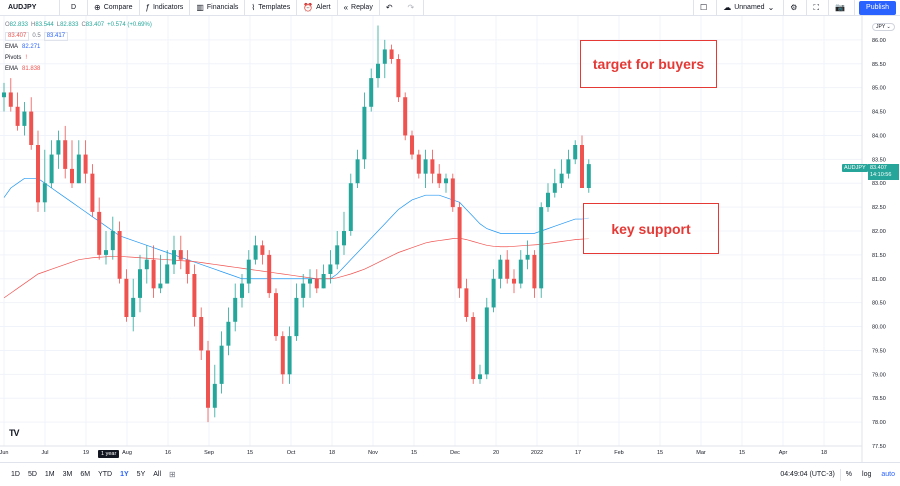 This screenshot has width=900, height=486. Describe the element at coordinates (36, 36) in the screenshot. I see `spread-value: 0.5` at that location.